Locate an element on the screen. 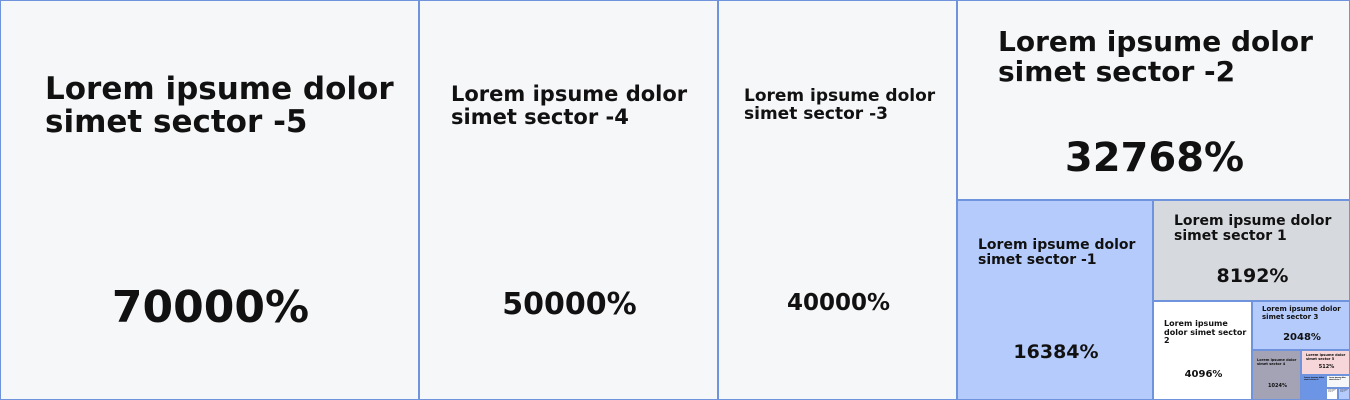 The height and width of the screenshot is (400, 1350). treemap-tile: Lorem ipsume dolor simet sector 7 is located at coordinates (1338, 381).